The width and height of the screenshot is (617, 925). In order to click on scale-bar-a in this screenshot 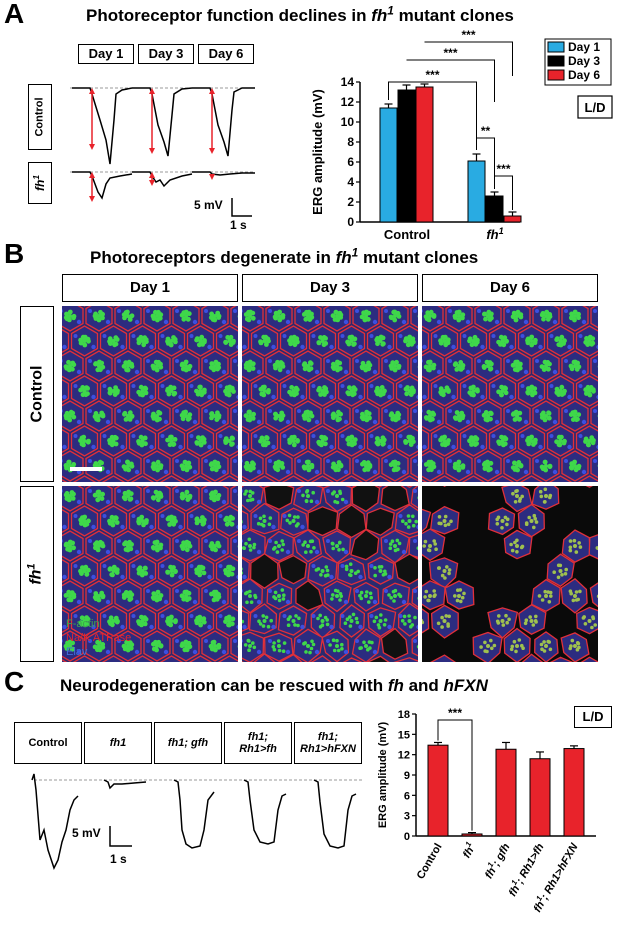, I will do `click(241, 207)`.